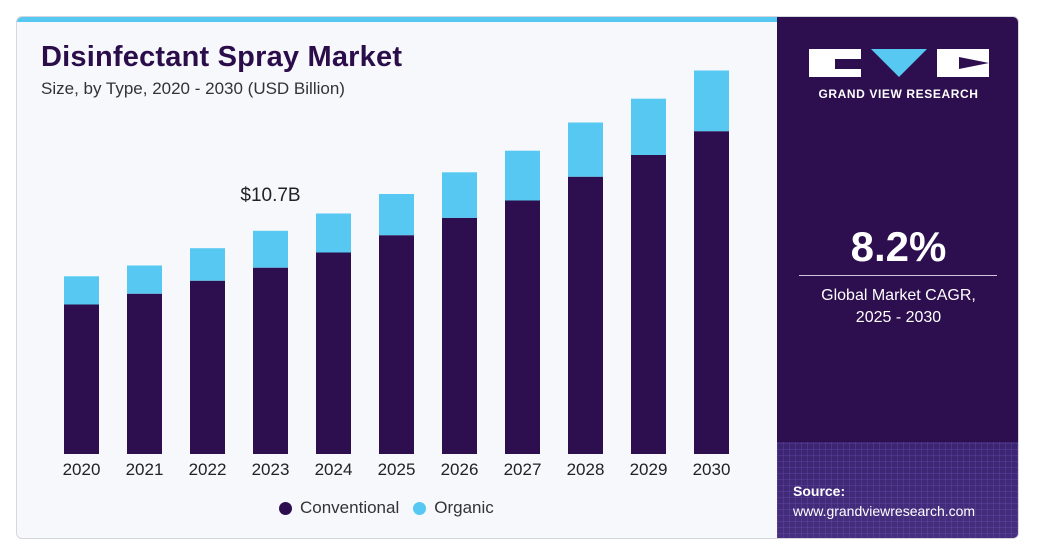 Image resolution: width=1039 pixels, height=547 pixels. Describe the element at coordinates (81, 290) in the screenshot. I see `bar-organic-2020` at that location.